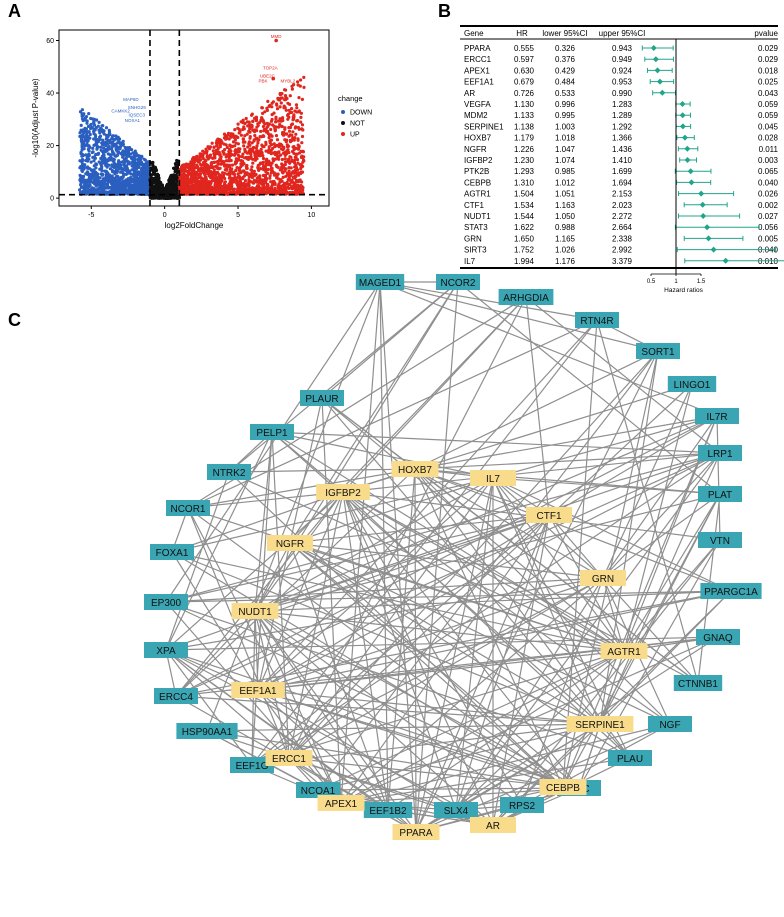 The image size is (784, 917). I want to click on outer-node: SORT1, so click(658, 351).